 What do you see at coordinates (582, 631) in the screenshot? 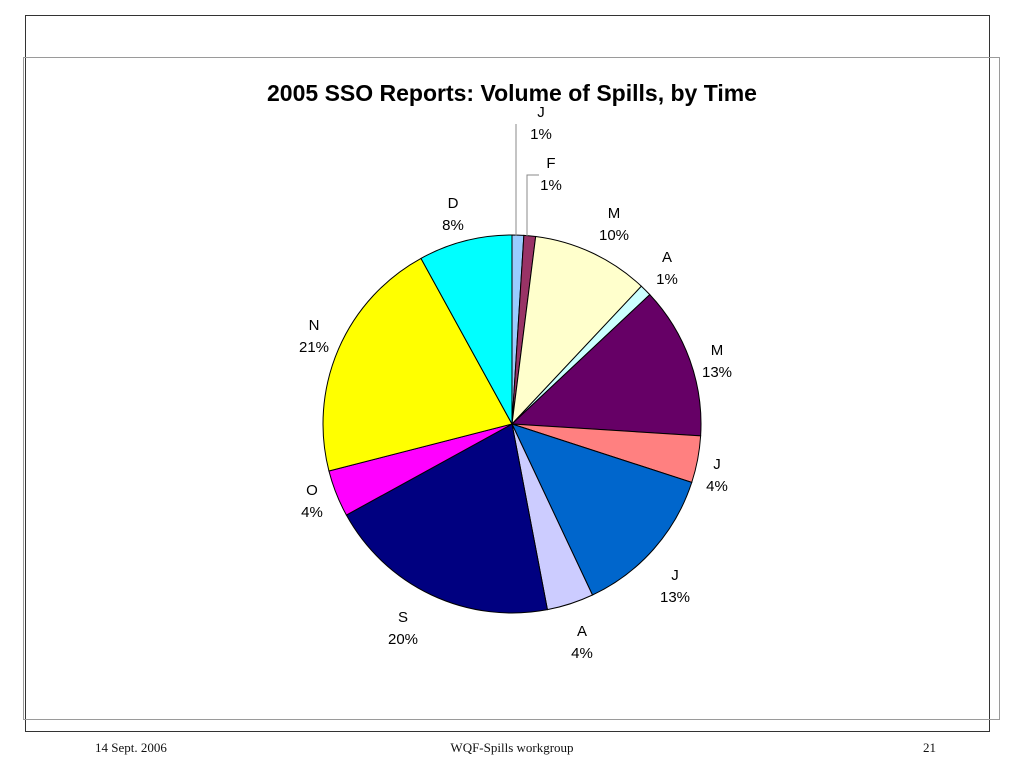
I see `slice-label-8: A` at bounding box center [582, 631].